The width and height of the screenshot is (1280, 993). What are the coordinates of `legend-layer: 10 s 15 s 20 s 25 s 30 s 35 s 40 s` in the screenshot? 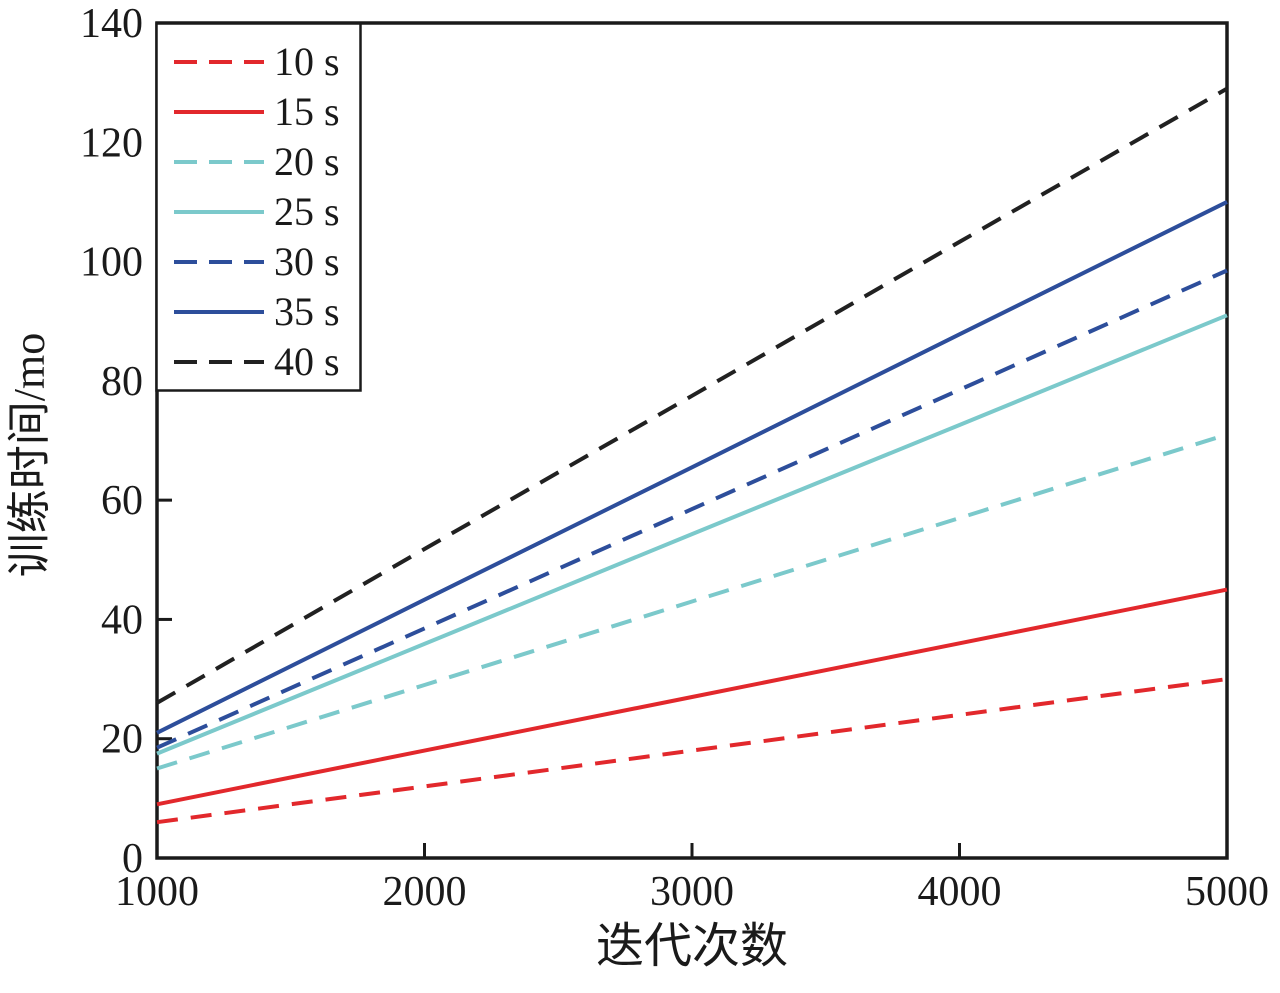 It's located at (258, 207).